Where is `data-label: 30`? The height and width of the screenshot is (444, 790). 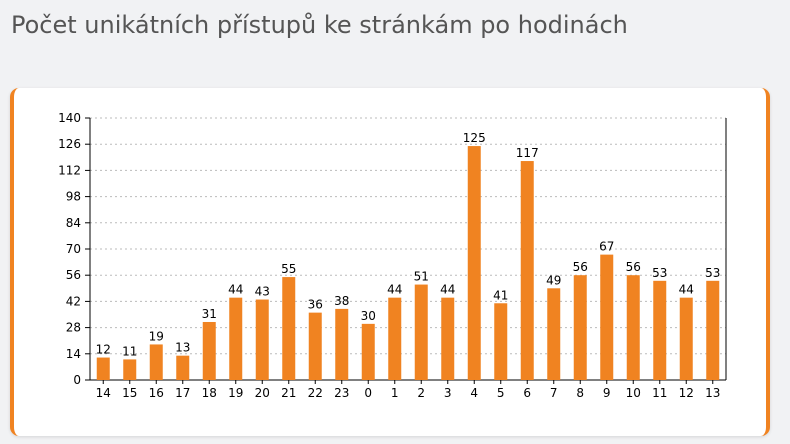
data-label: 30 is located at coordinates (368, 316).